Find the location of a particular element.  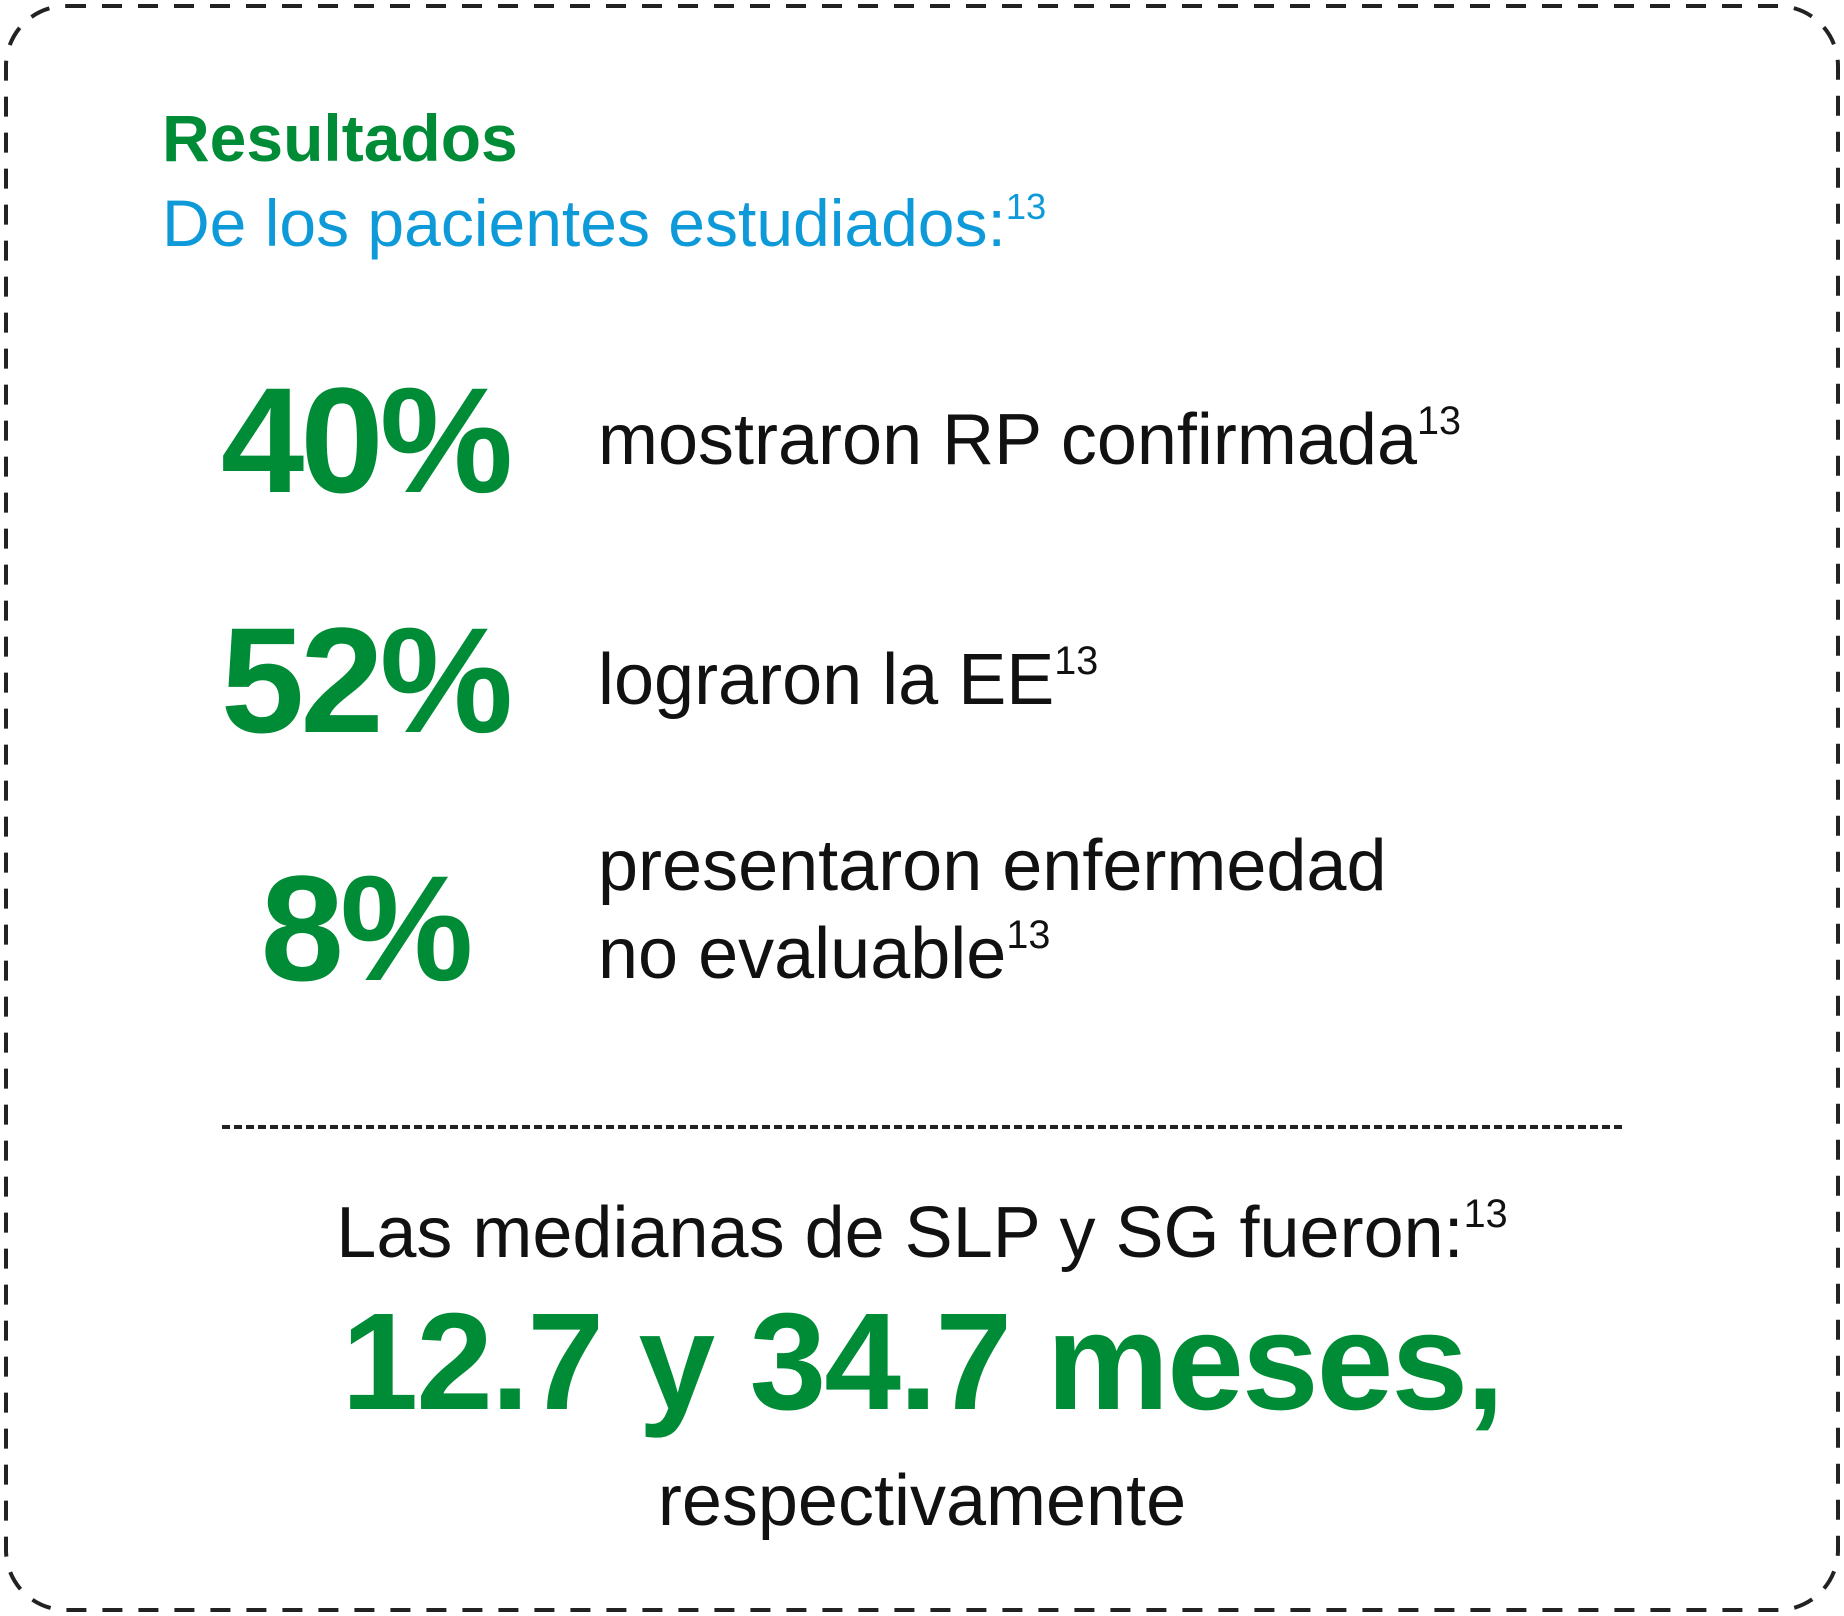

medians-label: Las medianas de SLP y SG fueron:13 is located at coordinates (922, 1233).